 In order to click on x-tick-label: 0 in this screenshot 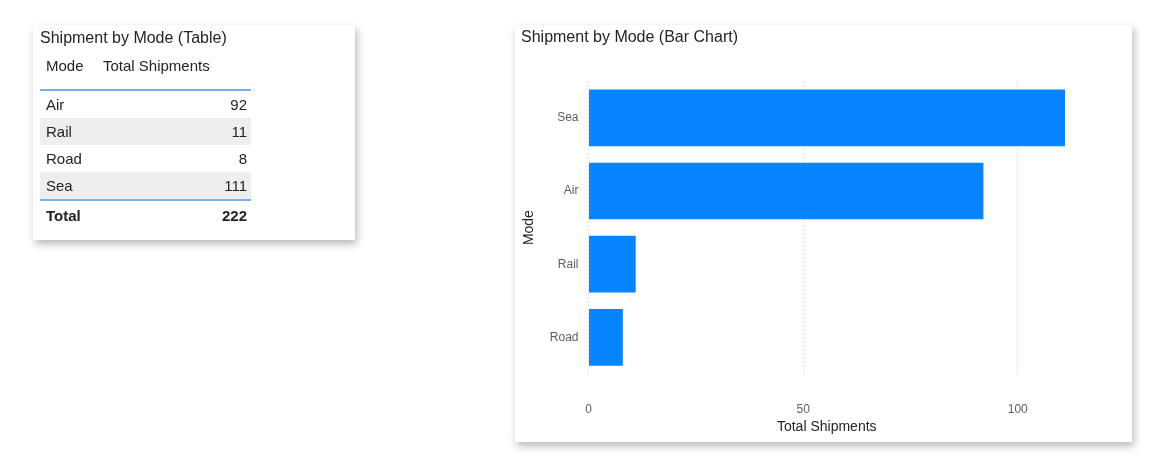, I will do `click(589, 408)`.